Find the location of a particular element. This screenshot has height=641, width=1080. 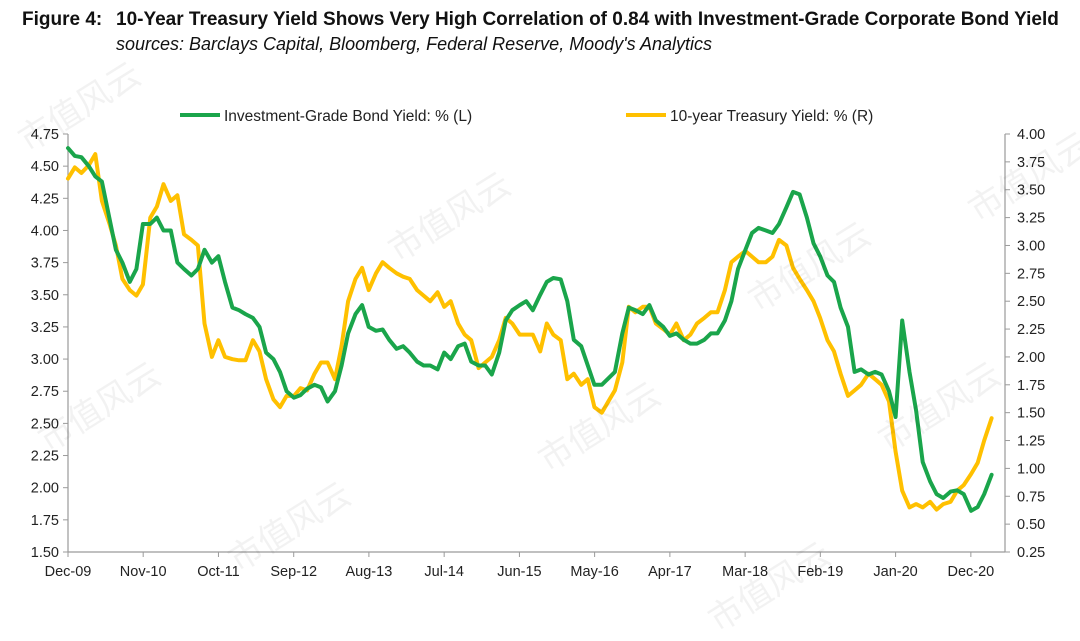

y-left-tick-label: 4.50 is located at coordinates (45, 167).